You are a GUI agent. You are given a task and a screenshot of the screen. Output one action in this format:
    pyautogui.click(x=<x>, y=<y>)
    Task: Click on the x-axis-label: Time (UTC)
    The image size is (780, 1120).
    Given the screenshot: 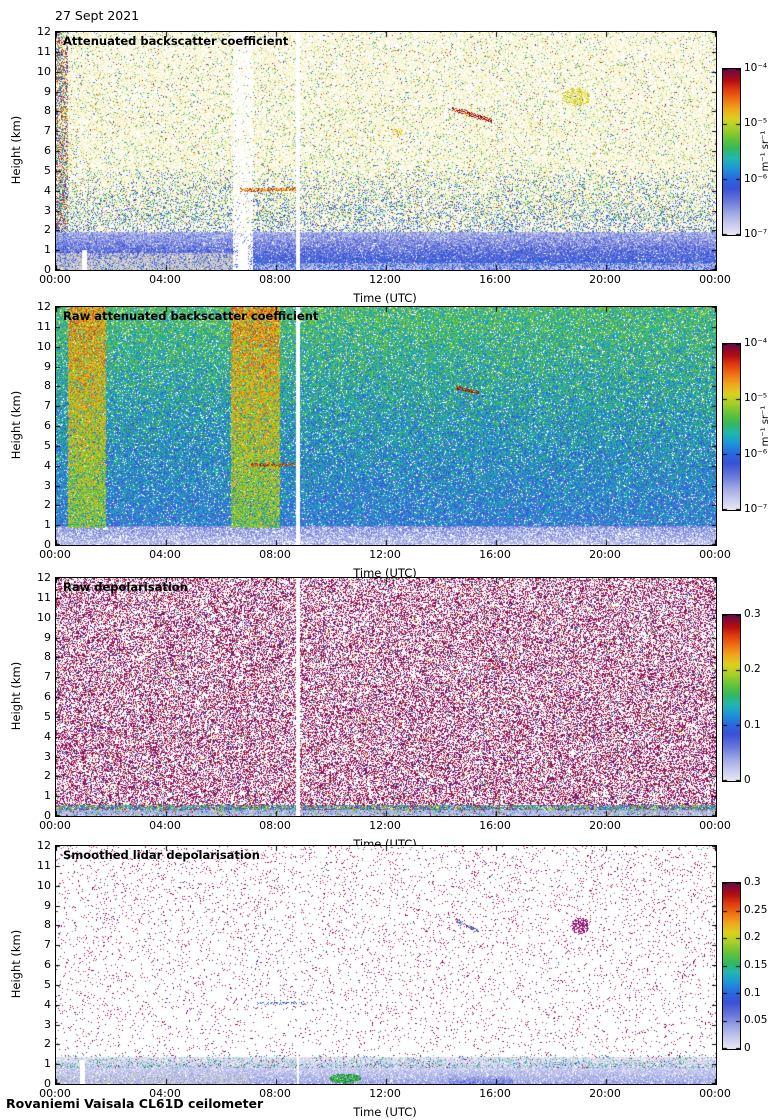 What is the action you would take?
    pyautogui.click(x=385, y=298)
    